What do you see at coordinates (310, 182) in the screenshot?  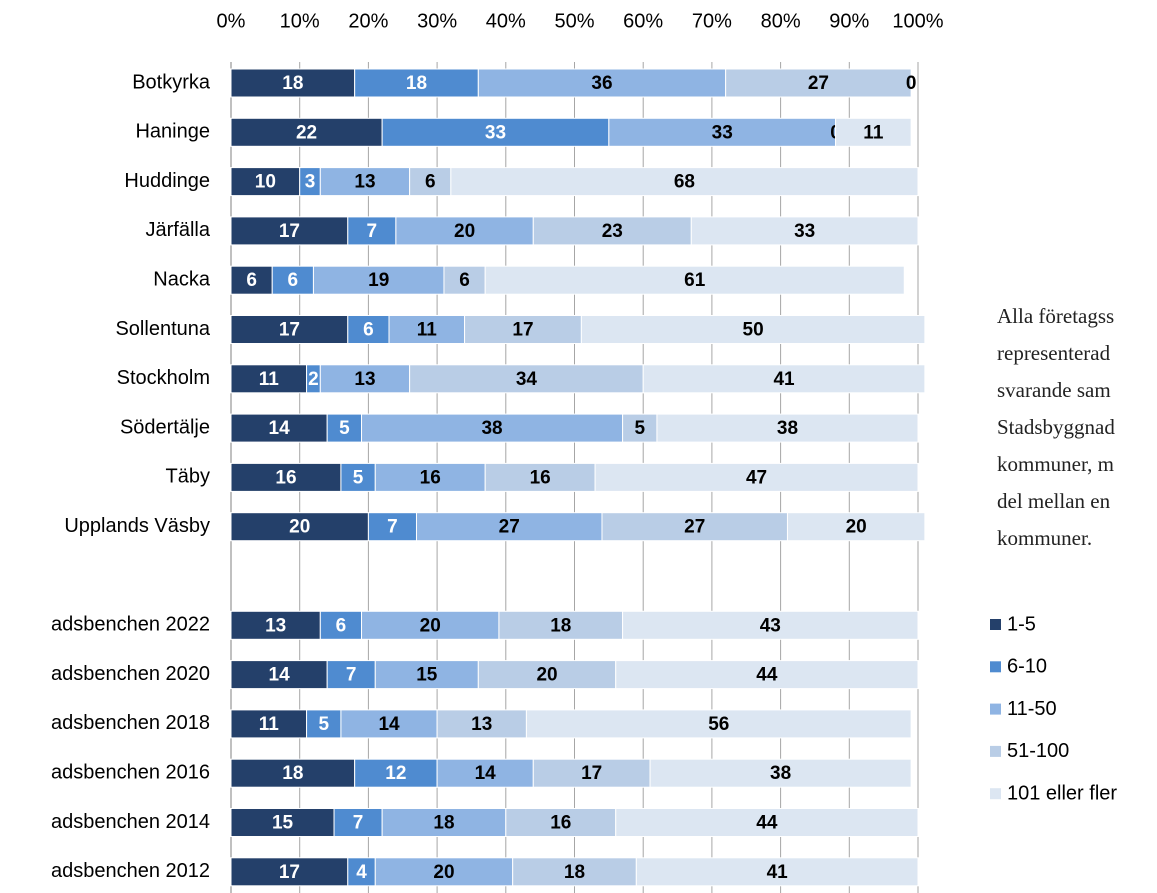 I see `data-label: 3` at bounding box center [310, 182].